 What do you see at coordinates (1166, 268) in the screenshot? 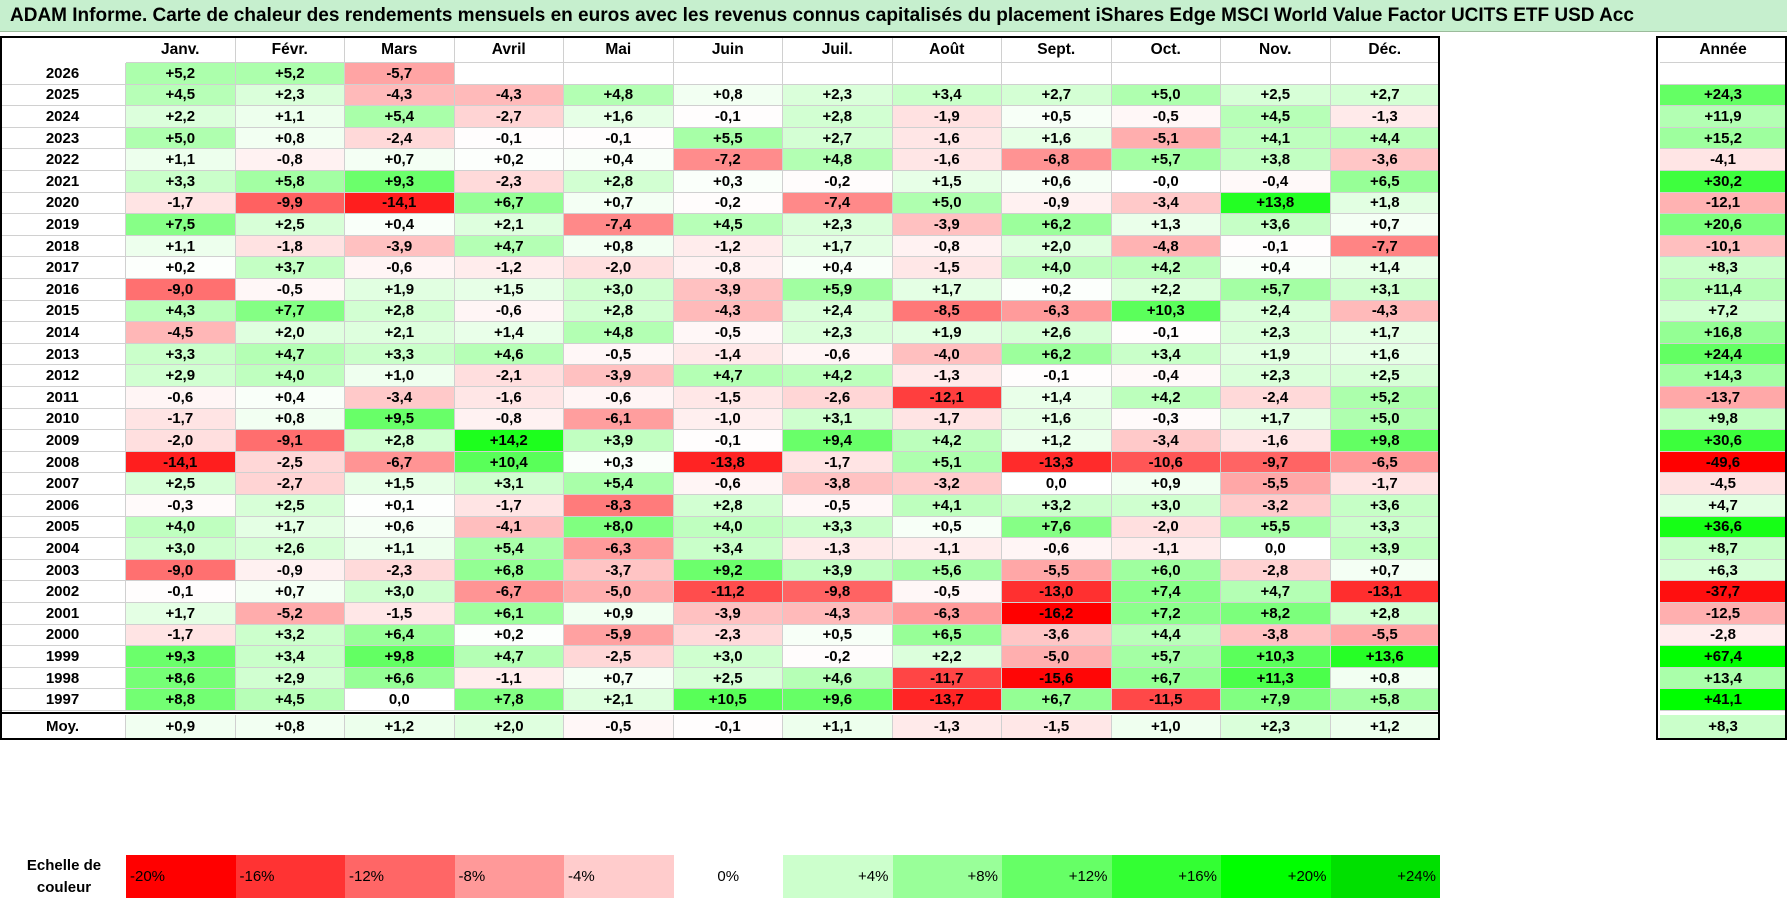
I see `month-cell: +4,2` at bounding box center [1166, 268].